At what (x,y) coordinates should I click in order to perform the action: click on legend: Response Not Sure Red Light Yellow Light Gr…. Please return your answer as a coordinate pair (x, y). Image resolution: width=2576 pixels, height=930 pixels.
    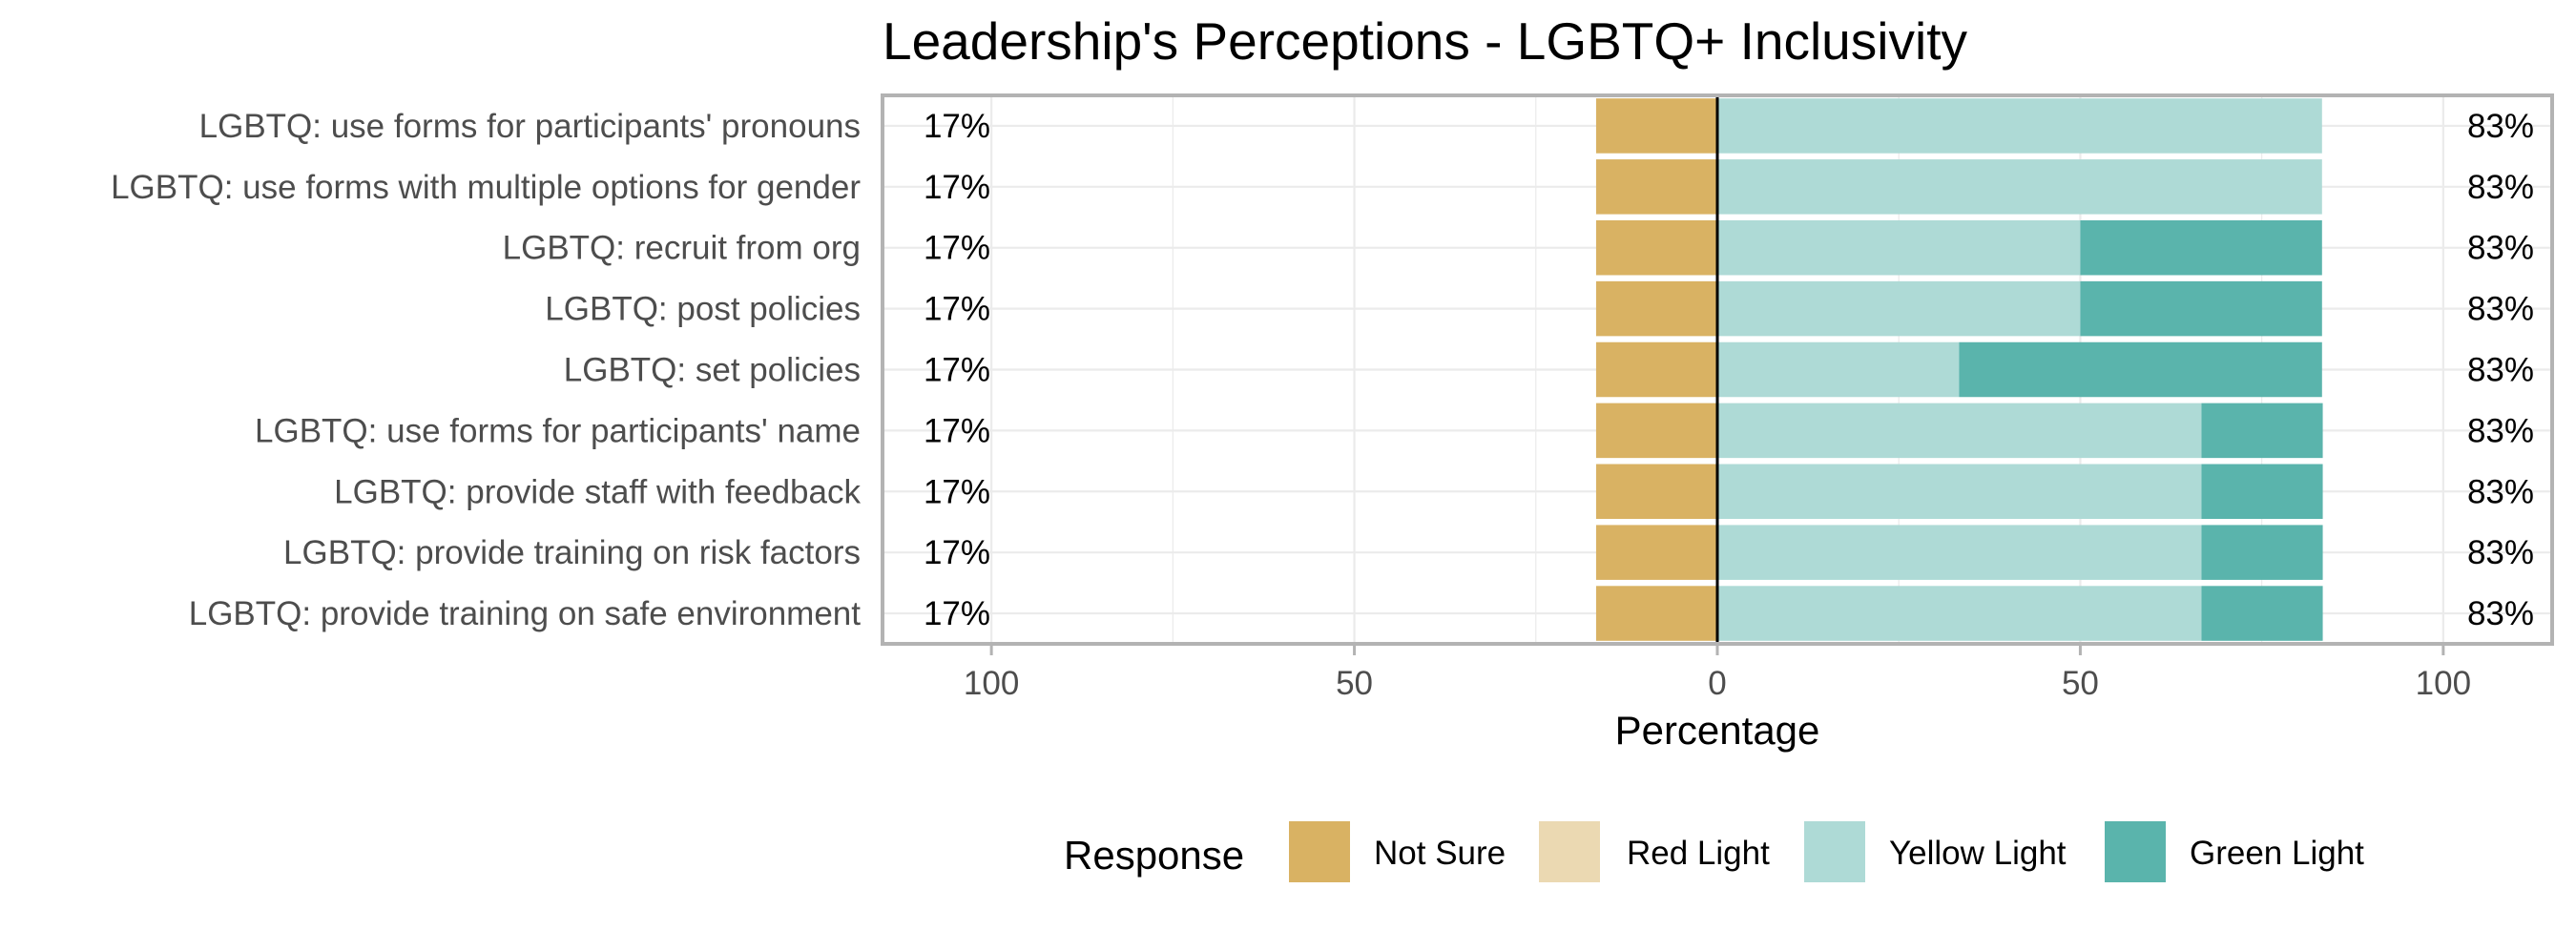
    Looking at the image, I should click on (1714, 851).